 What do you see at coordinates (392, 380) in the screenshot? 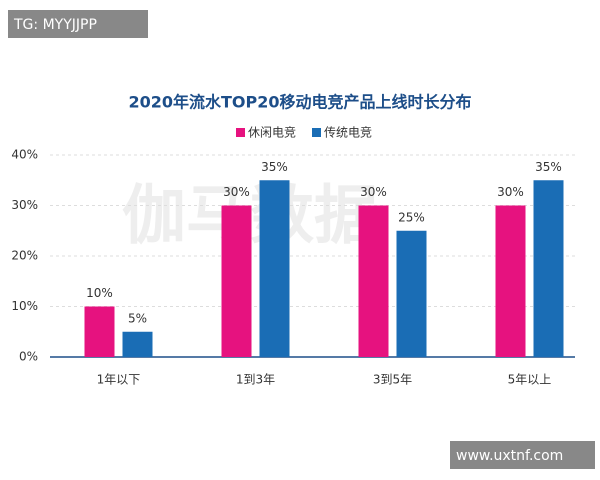
I see `x-tick-label: 3到5年` at bounding box center [392, 380].